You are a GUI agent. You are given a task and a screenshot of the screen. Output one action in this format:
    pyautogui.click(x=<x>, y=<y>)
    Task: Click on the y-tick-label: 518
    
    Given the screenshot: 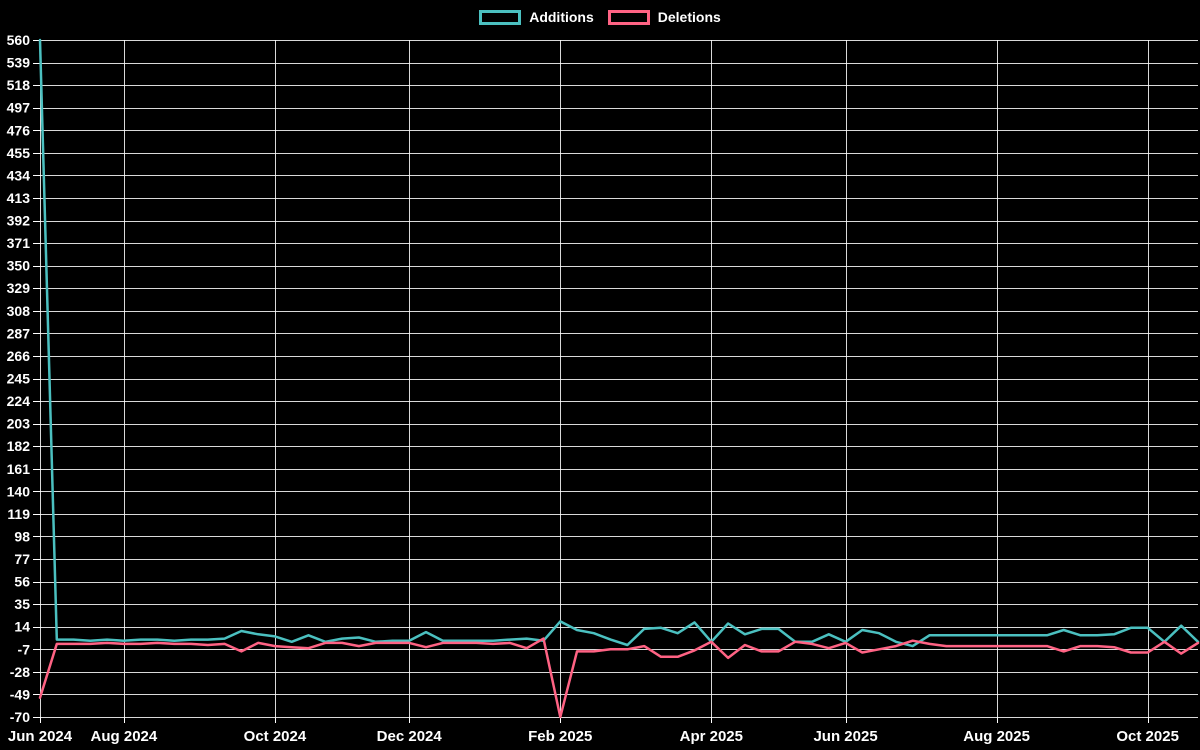 What is the action you would take?
    pyautogui.click(x=19, y=85)
    